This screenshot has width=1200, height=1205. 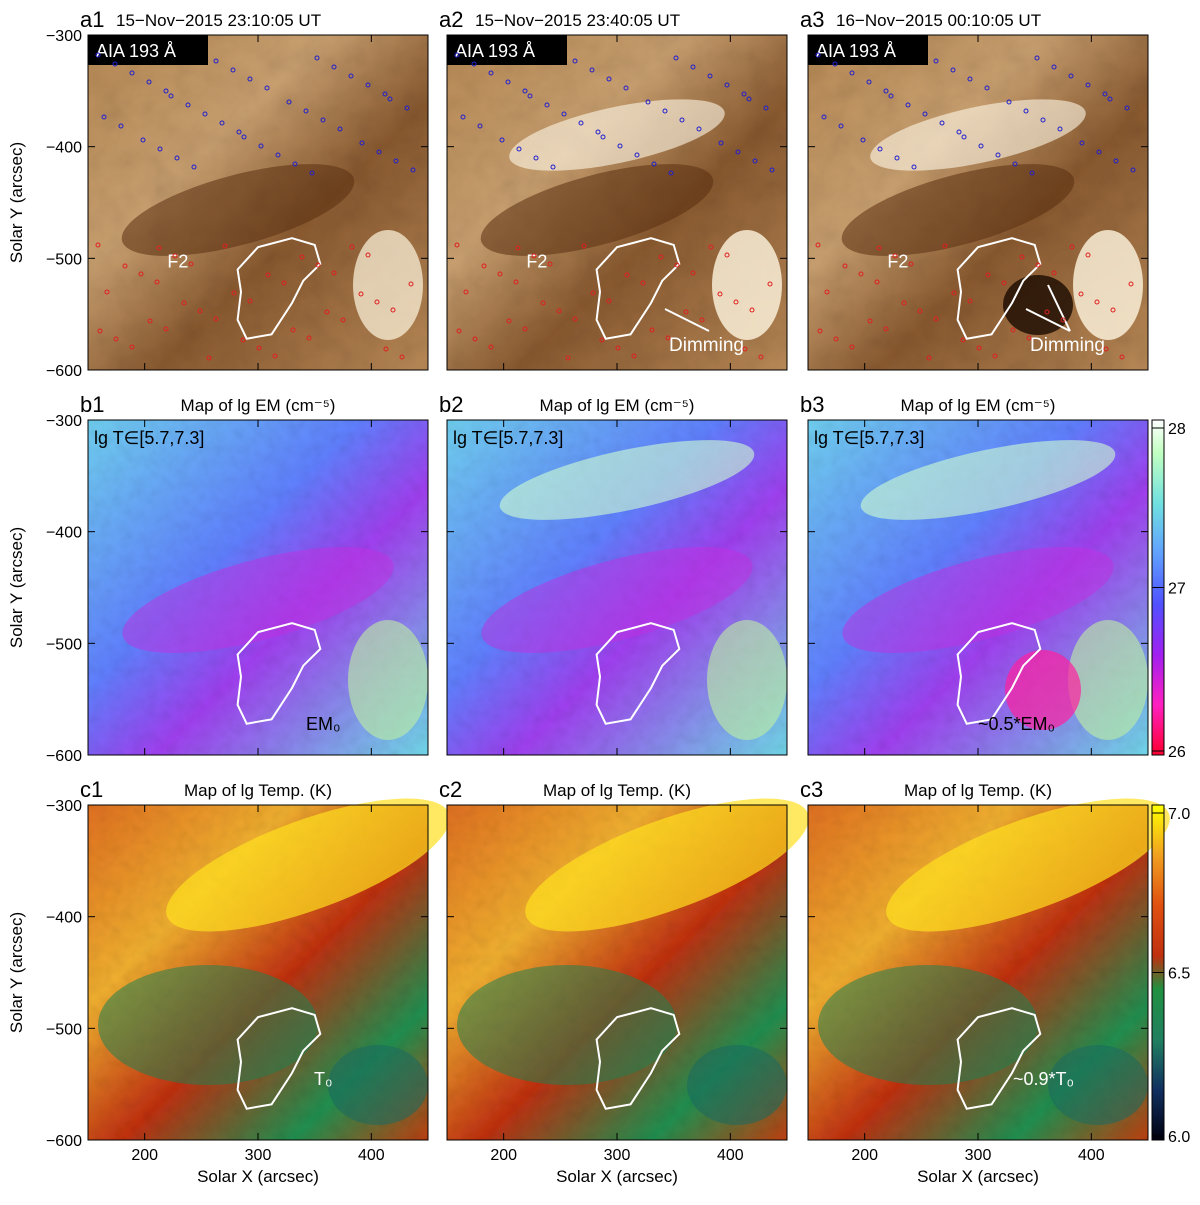 I want to click on colorbar-b: 28 27 26, so click(x=1168, y=590).